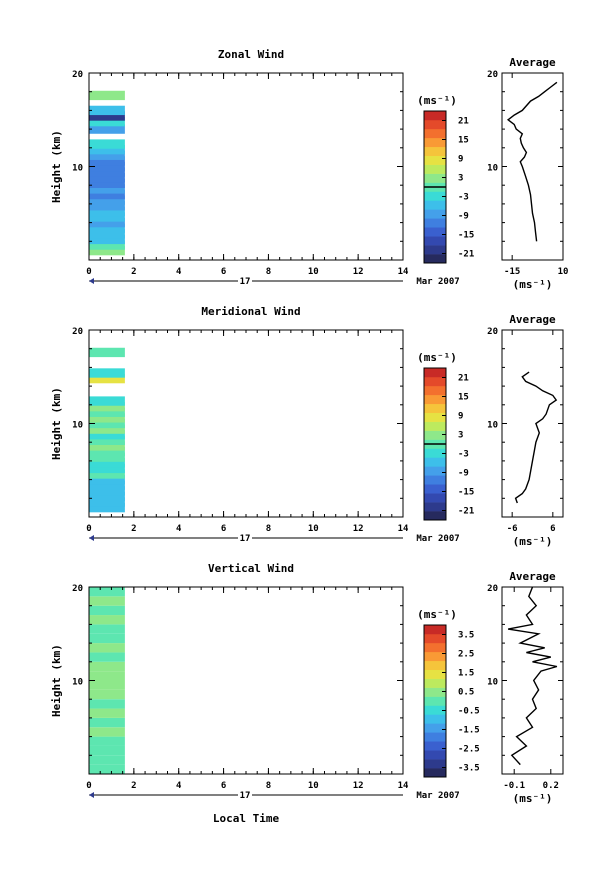 Image resolution: width=616 pixels, height=873 pixels. What do you see at coordinates (469, 750) in the screenshot?
I see `colorbar-tick-label: -2.5` at bounding box center [469, 750].